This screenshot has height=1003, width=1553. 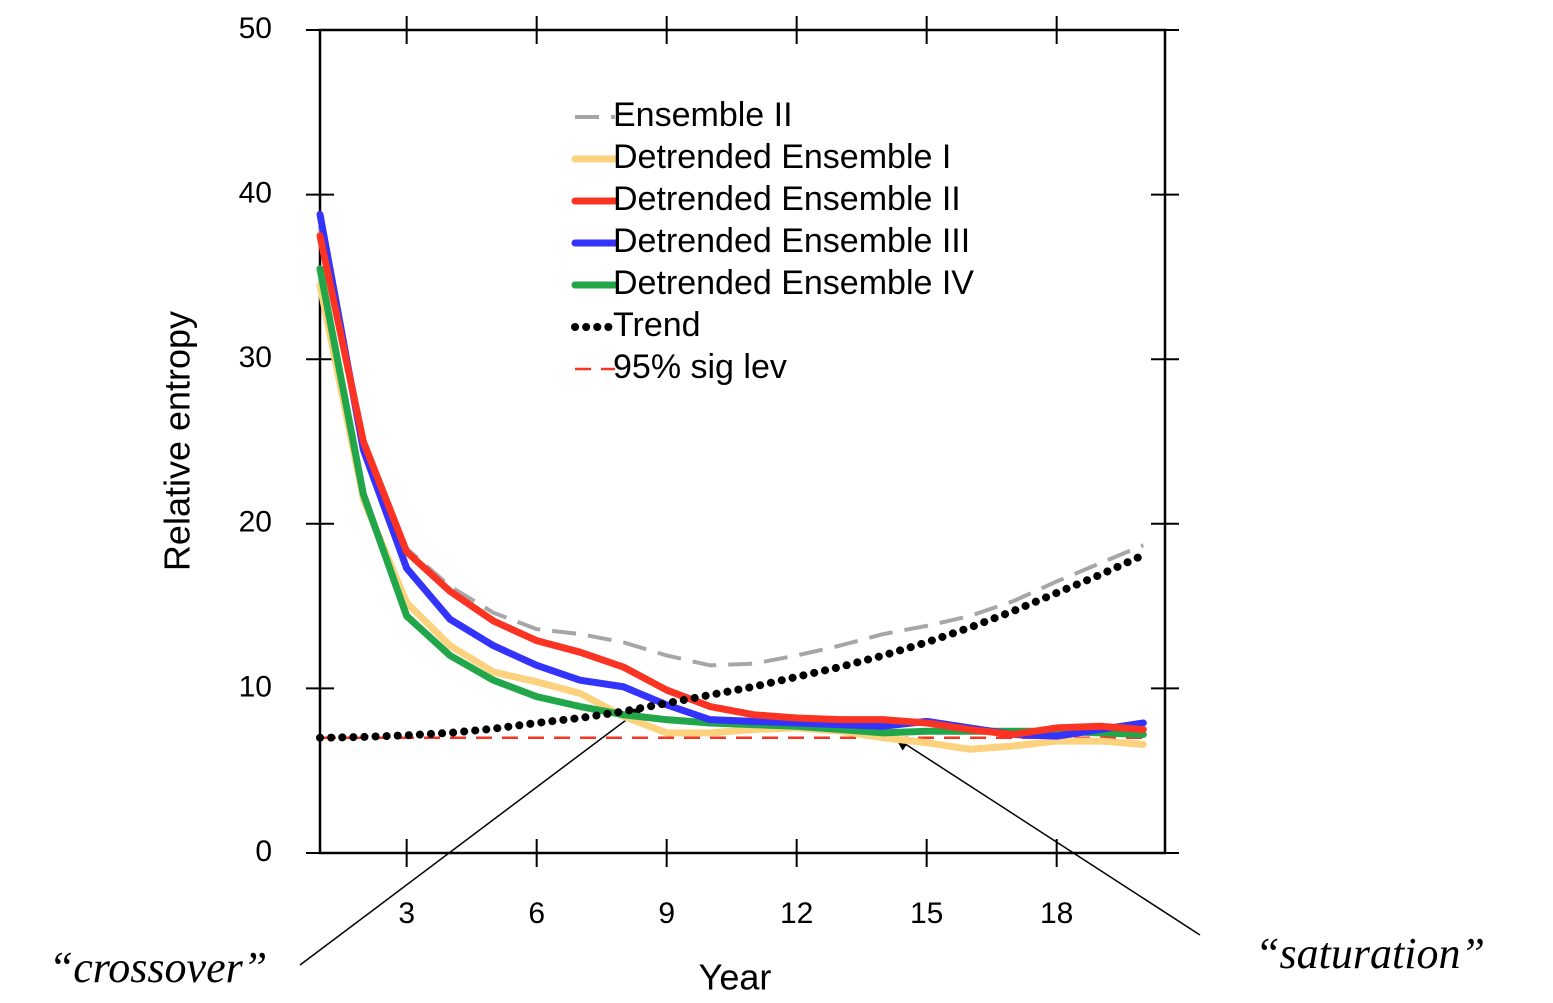 What do you see at coordinates (782, 157) in the screenshot?
I see `legend-label: Detrended Ensemble I` at bounding box center [782, 157].